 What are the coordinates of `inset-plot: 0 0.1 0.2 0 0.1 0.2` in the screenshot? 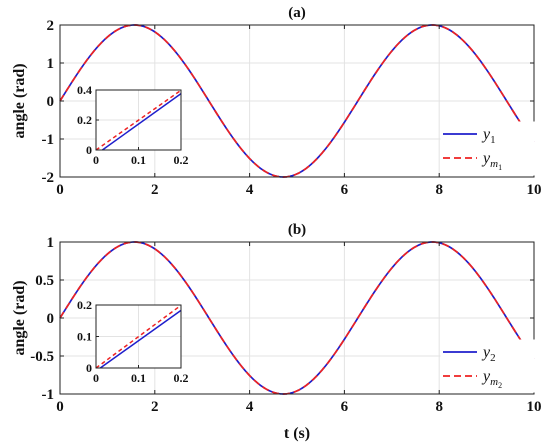 It's located at (133, 341).